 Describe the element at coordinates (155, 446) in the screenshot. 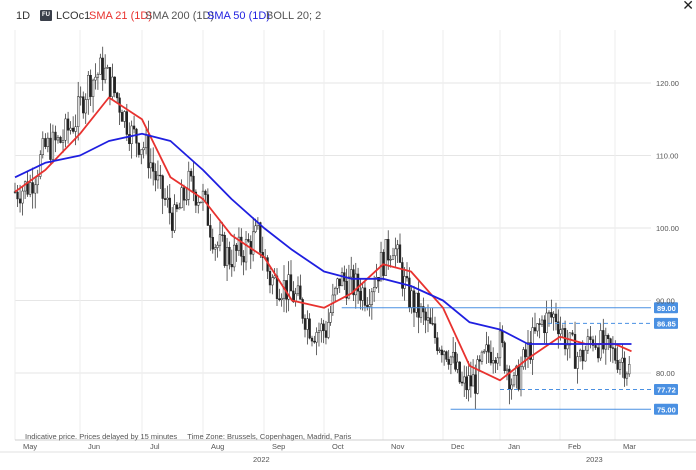

I see `x-tick-label: Jul` at that location.